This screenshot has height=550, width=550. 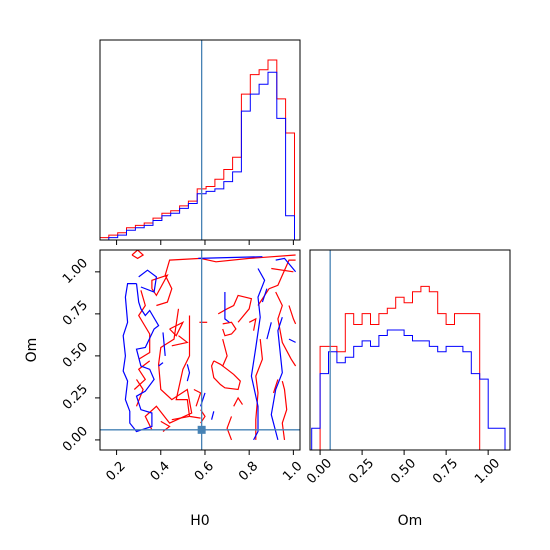 I want to click on x-axis-label-om: Om, so click(x=410, y=521).